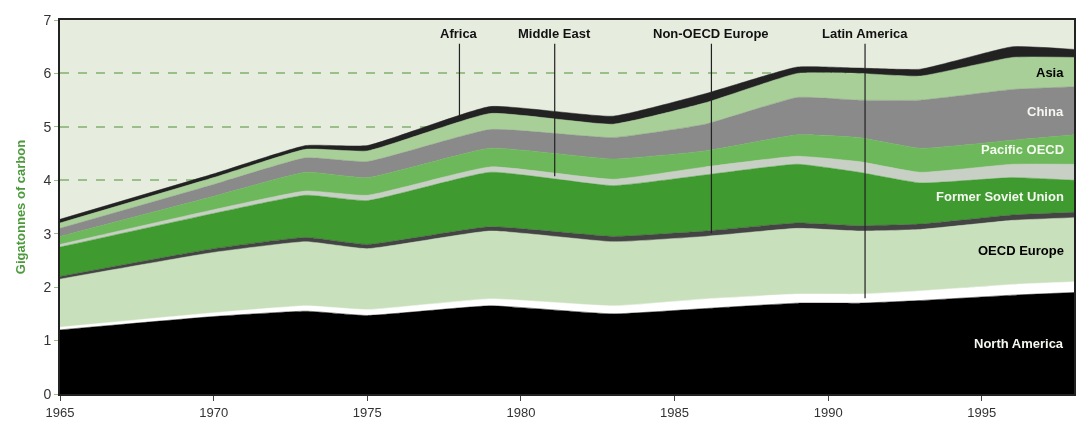 The image size is (1082, 426). I want to click on y-tick-label: 2, so click(47, 287).